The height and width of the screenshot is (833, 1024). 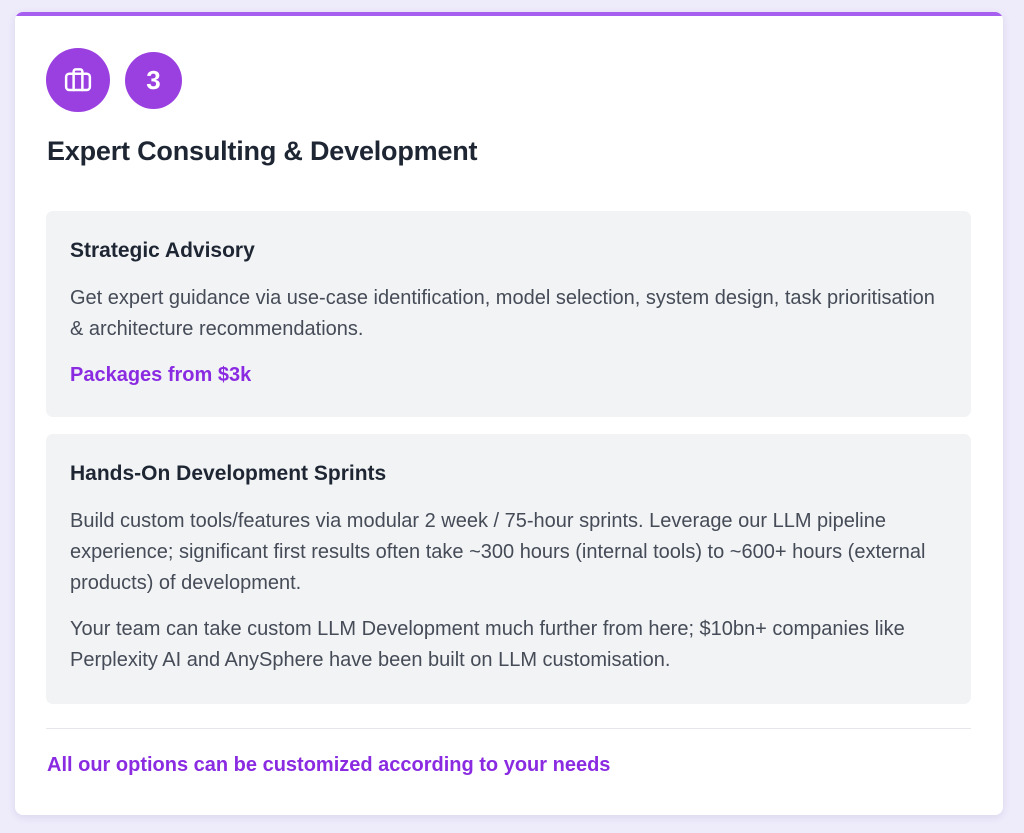 I want to click on briefcase-icon, so click(x=78, y=80).